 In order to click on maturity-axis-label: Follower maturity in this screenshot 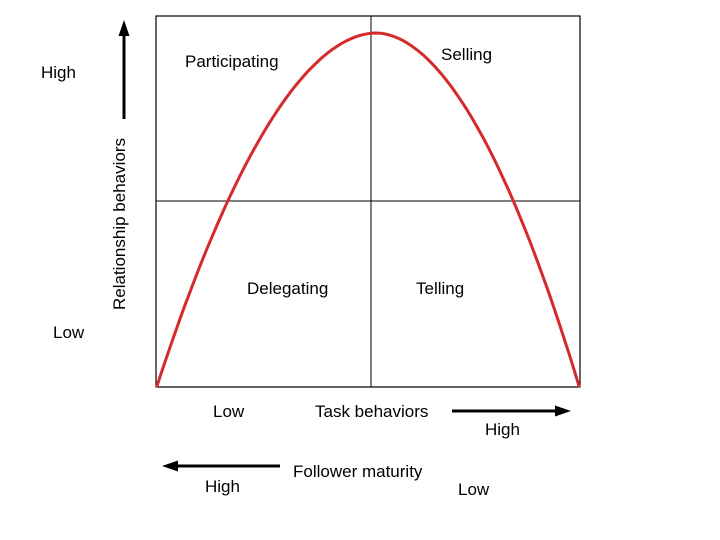, I will do `click(358, 471)`.